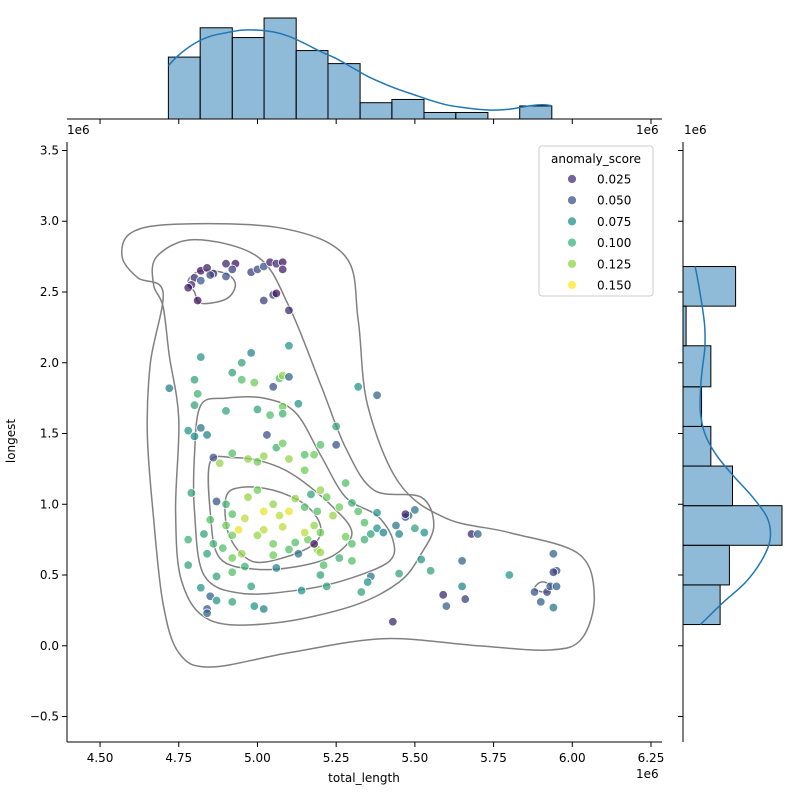  What do you see at coordinates (336, 758) in the screenshot?
I see `x-tick-label: 5.25` at bounding box center [336, 758].